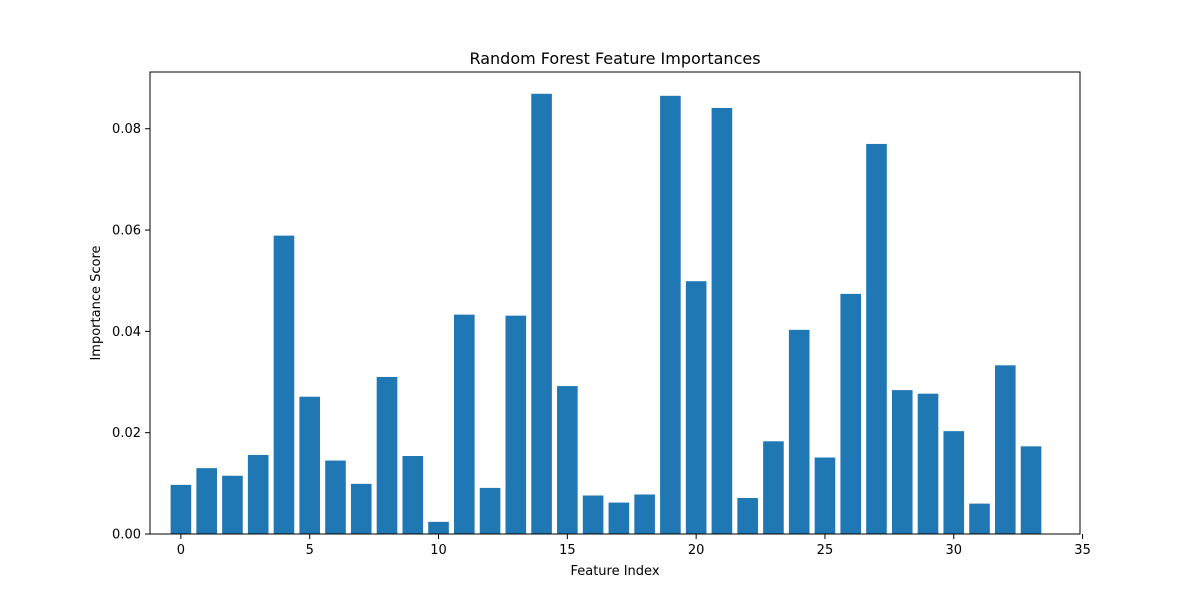 The width and height of the screenshot is (1200, 600). What do you see at coordinates (126, 332) in the screenshot?
I see `y-tick-label: 0.04` at bounding box center [126, 332].